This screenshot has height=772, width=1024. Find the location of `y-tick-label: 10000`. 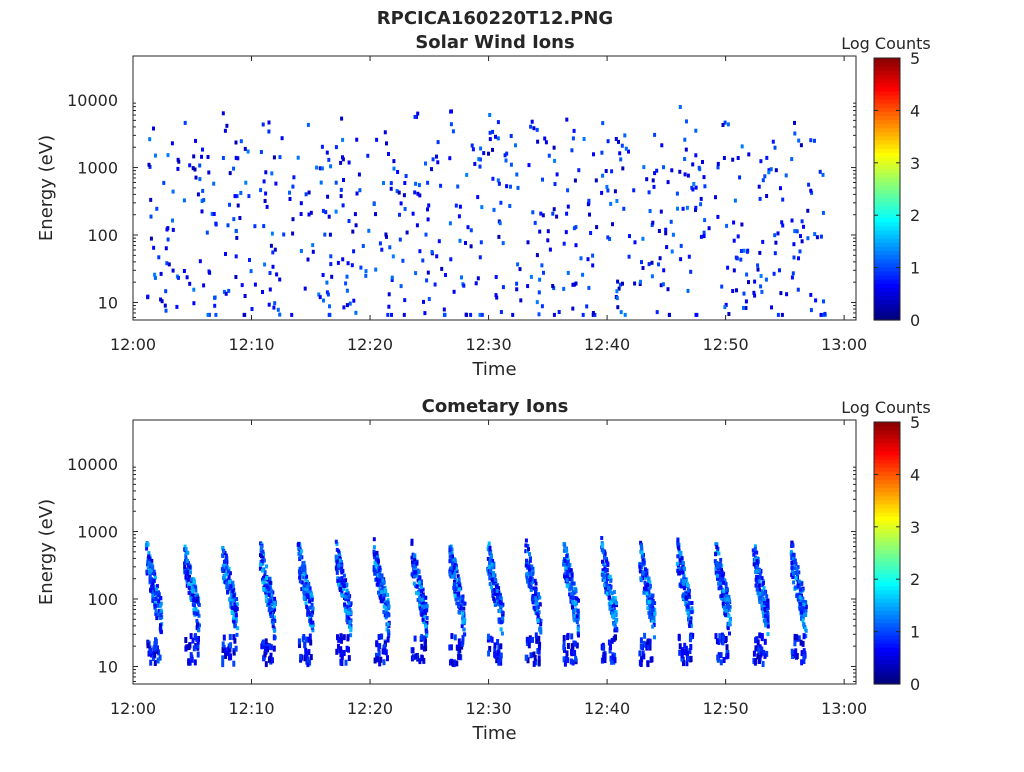

y-tick-label: 10000 is located at coordinates (92, 100).